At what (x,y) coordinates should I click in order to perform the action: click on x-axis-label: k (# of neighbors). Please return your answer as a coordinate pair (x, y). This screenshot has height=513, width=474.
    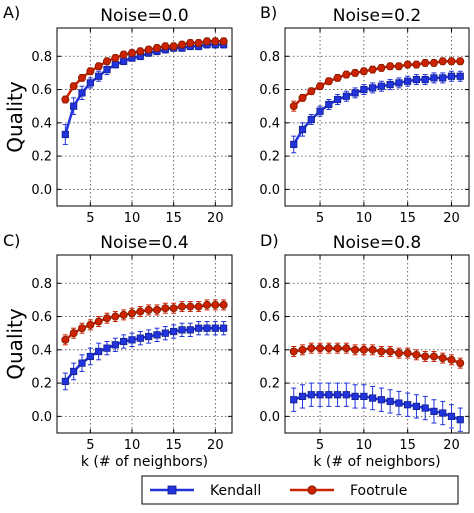
    Looking at the image, I should click on (144, 462).